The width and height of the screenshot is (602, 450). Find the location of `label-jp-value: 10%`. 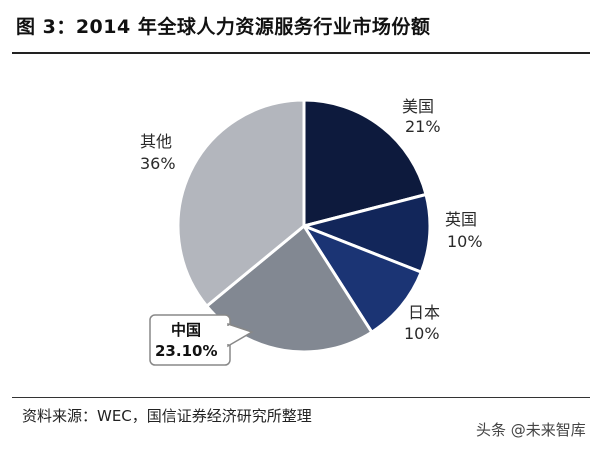

label-jp-value: 10% is located at coordinates (422, 333).